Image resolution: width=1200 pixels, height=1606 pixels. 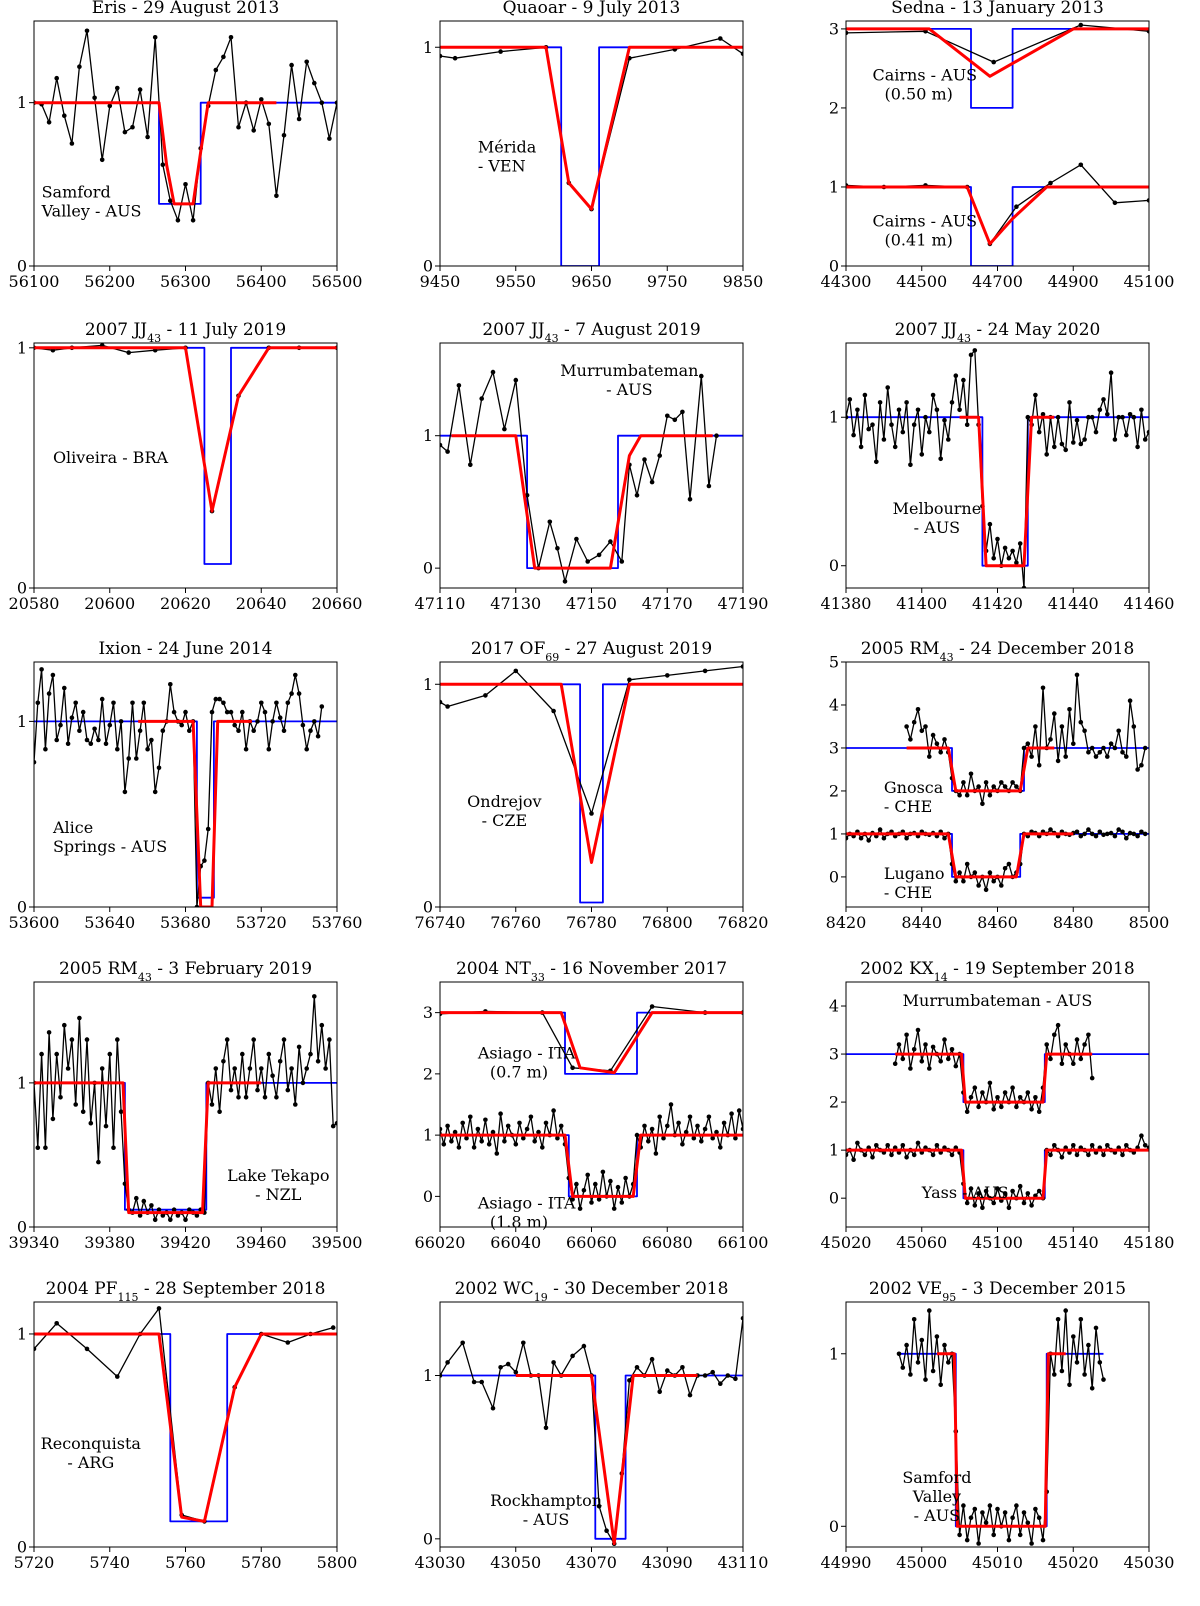 What do you see at coordinates (1149, 603) in the screenshot?
I see `x-tick-label: 41460` at bounding box center [1149, 603].